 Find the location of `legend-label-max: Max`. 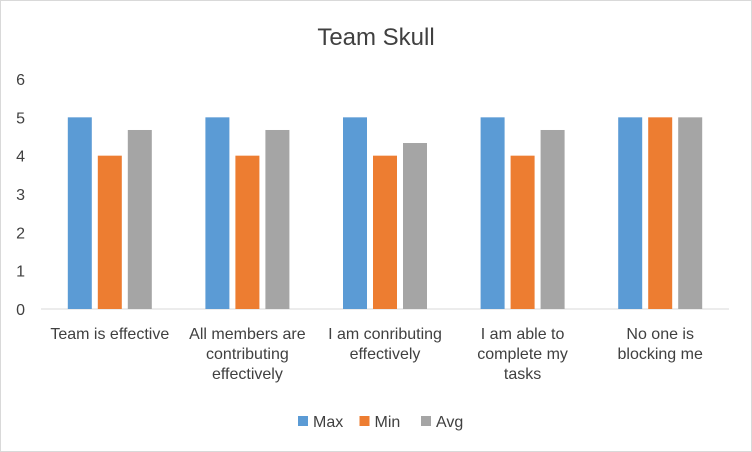

legend-label-max: Max is located at coordinates (328, 422).